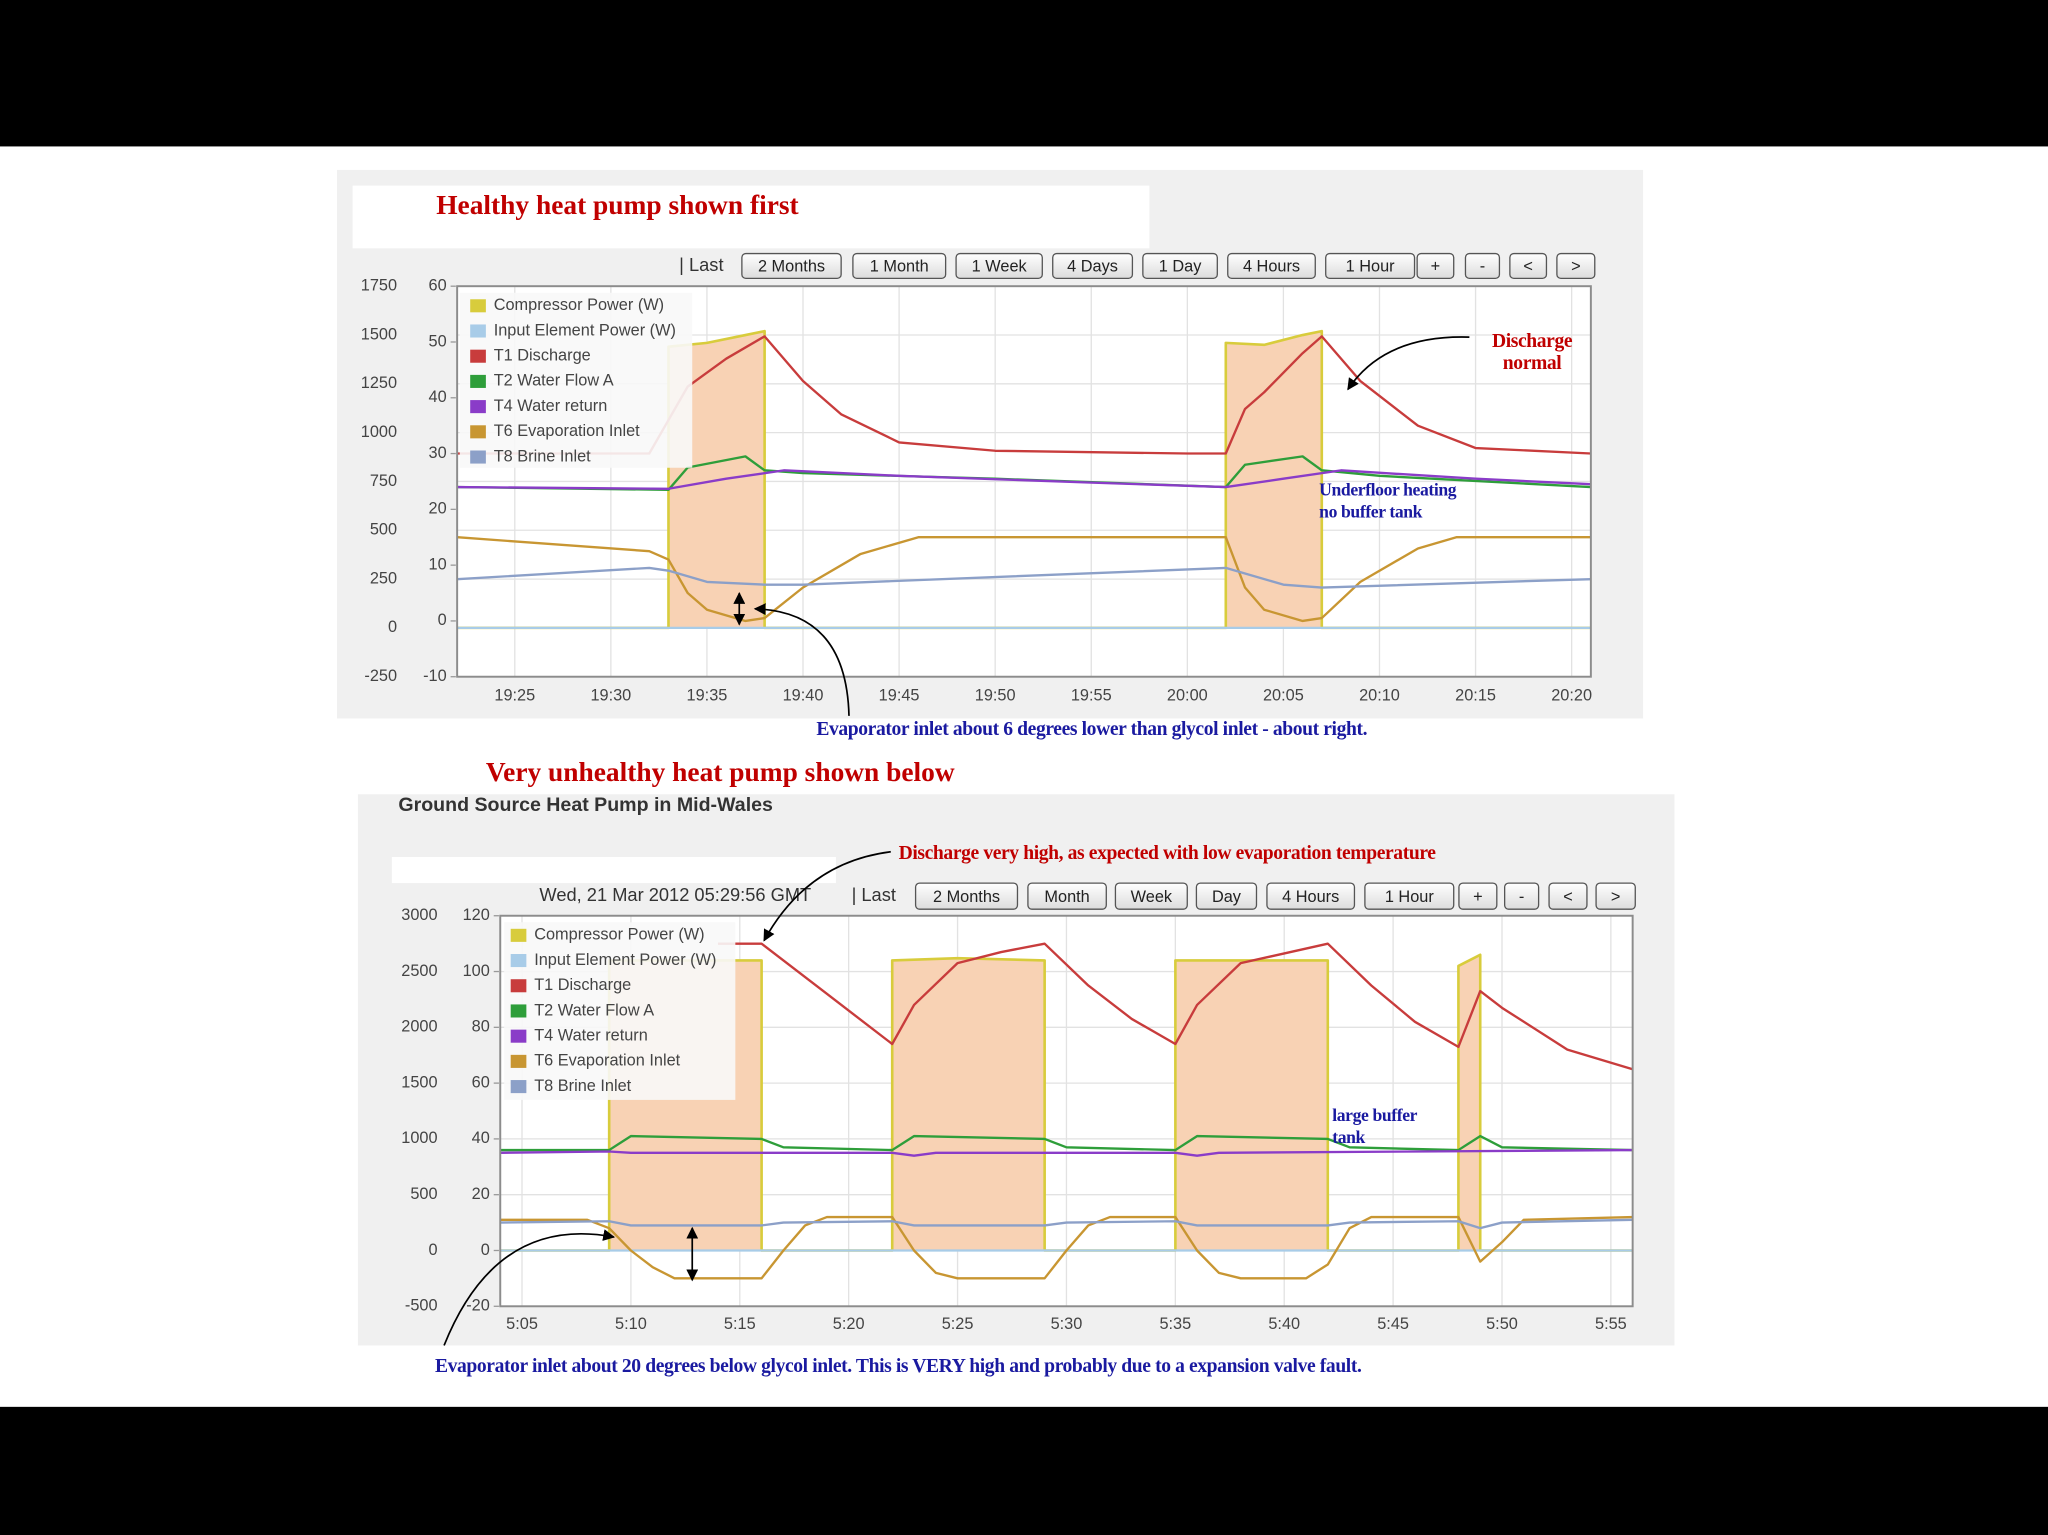  I want to click on range-button-label: 4 Hours, so click(1310, 897).